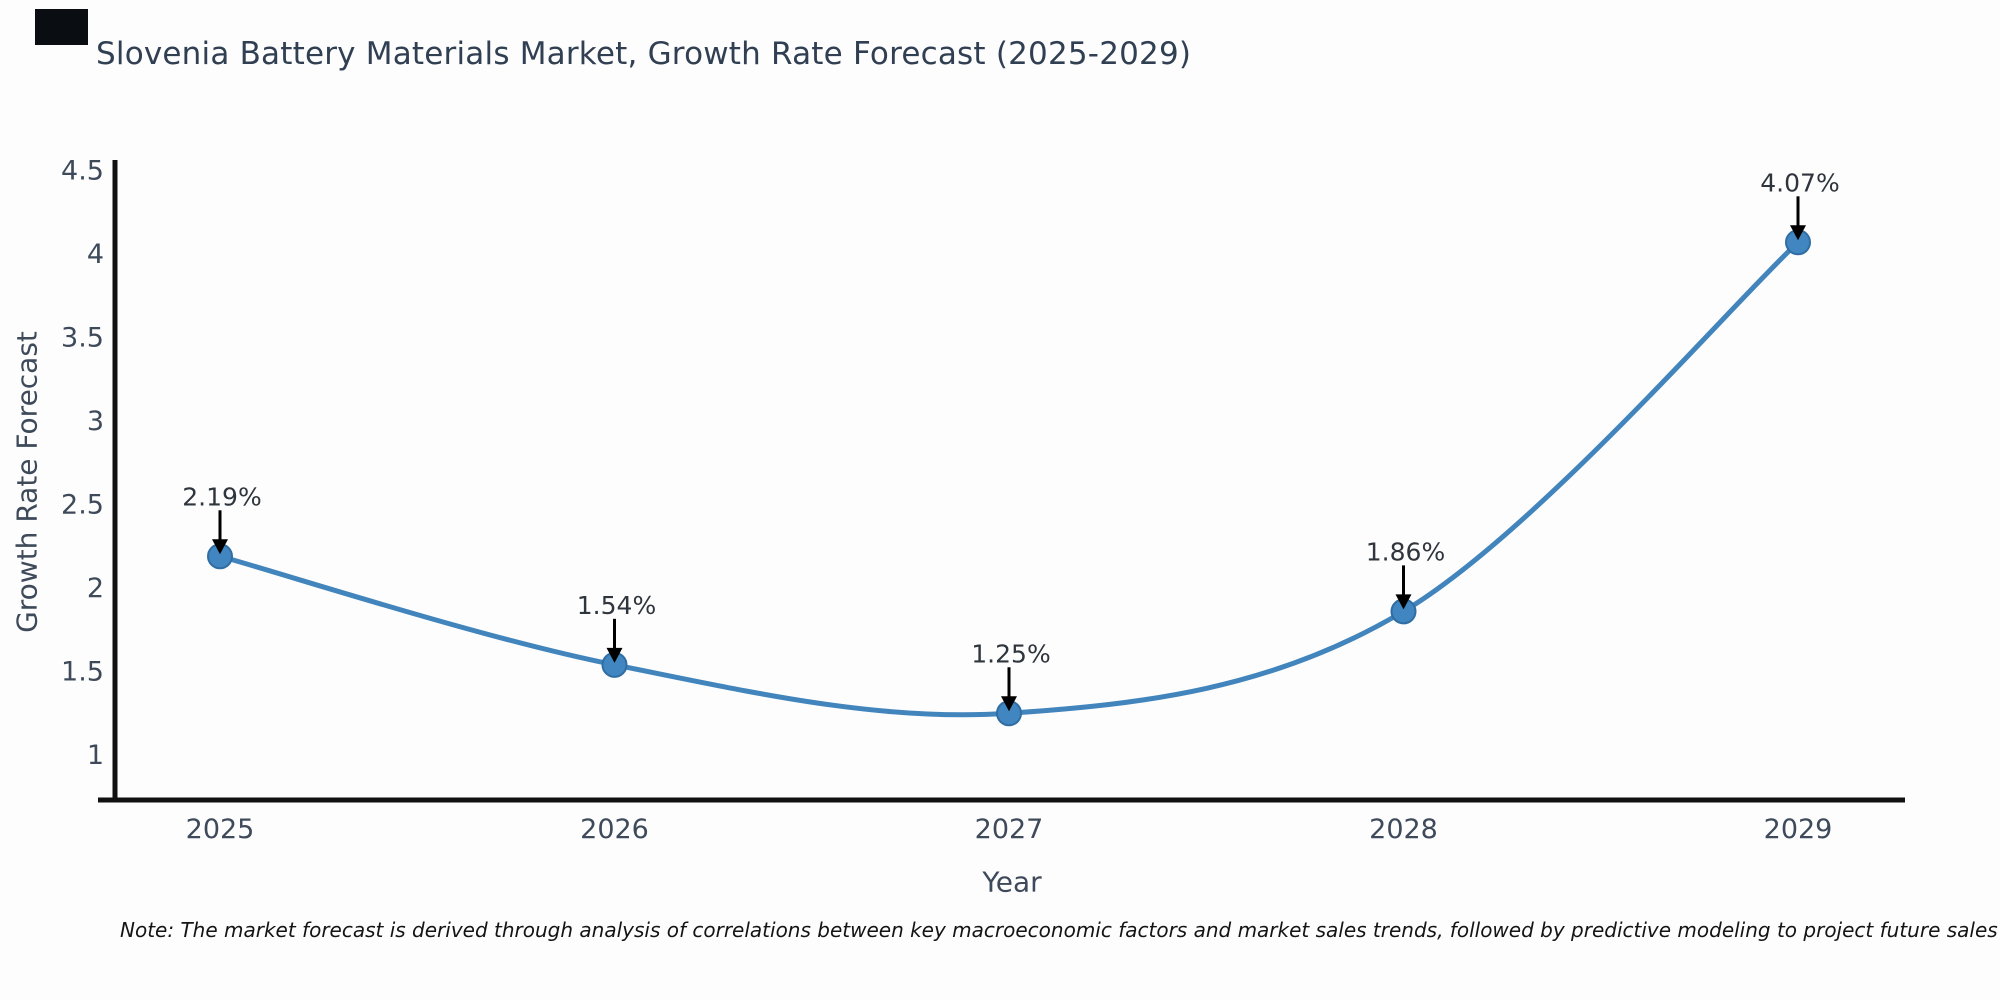 The height and width of the screenshot is (1000, 2000). What do you see at coordinates (95, 588) in the screenshot?
I see `y-tick-label: 2` at bounding box center [95, 588].